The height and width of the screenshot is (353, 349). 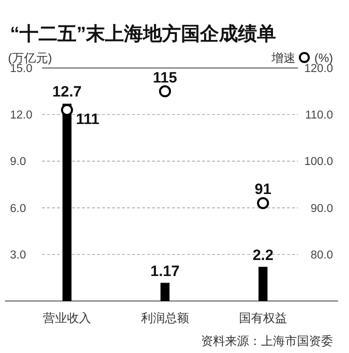 I want to click on data-label: 12.7, so click(x=67, y=92).